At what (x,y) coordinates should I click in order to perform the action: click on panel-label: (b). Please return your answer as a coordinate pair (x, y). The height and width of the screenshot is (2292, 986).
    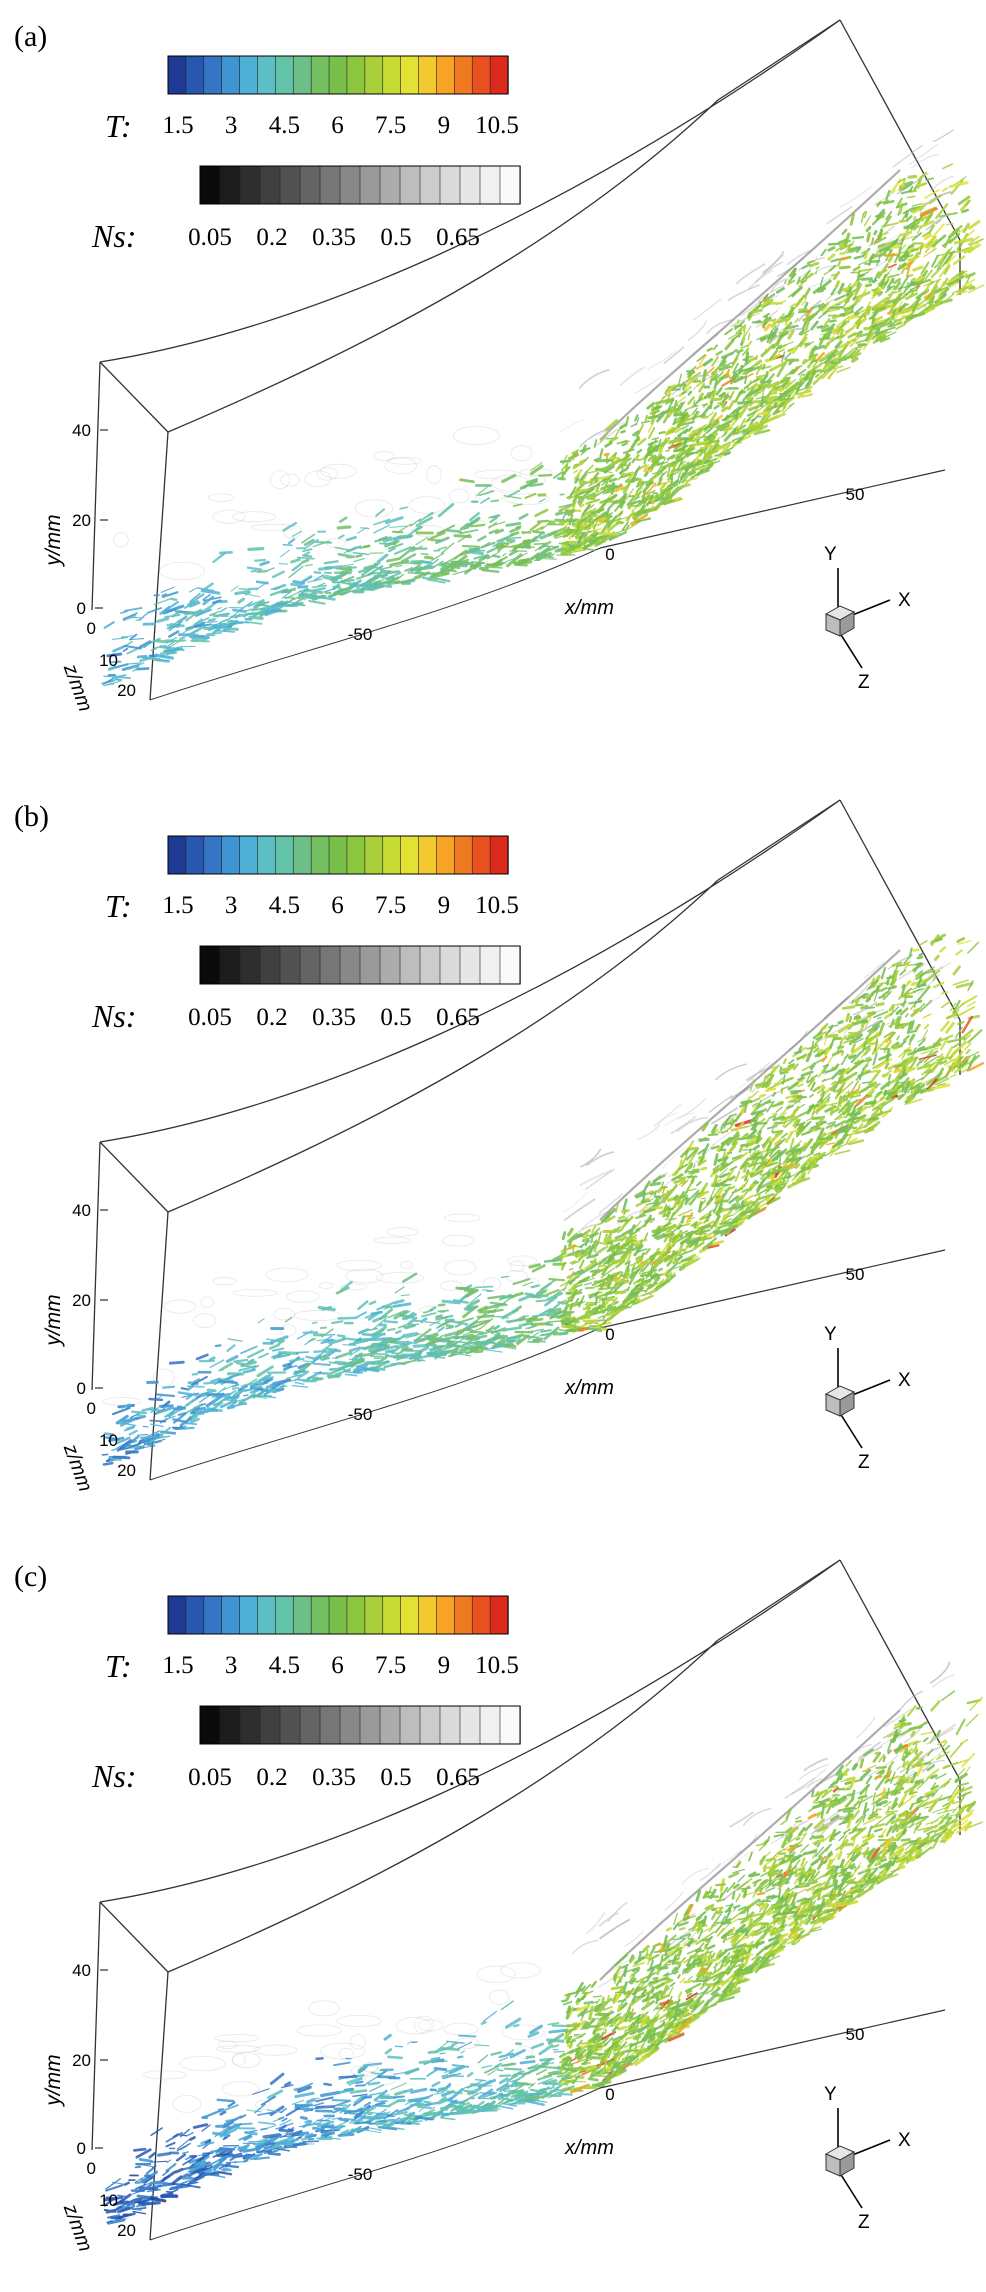
    Looking at the image, I should click on (31, 816).